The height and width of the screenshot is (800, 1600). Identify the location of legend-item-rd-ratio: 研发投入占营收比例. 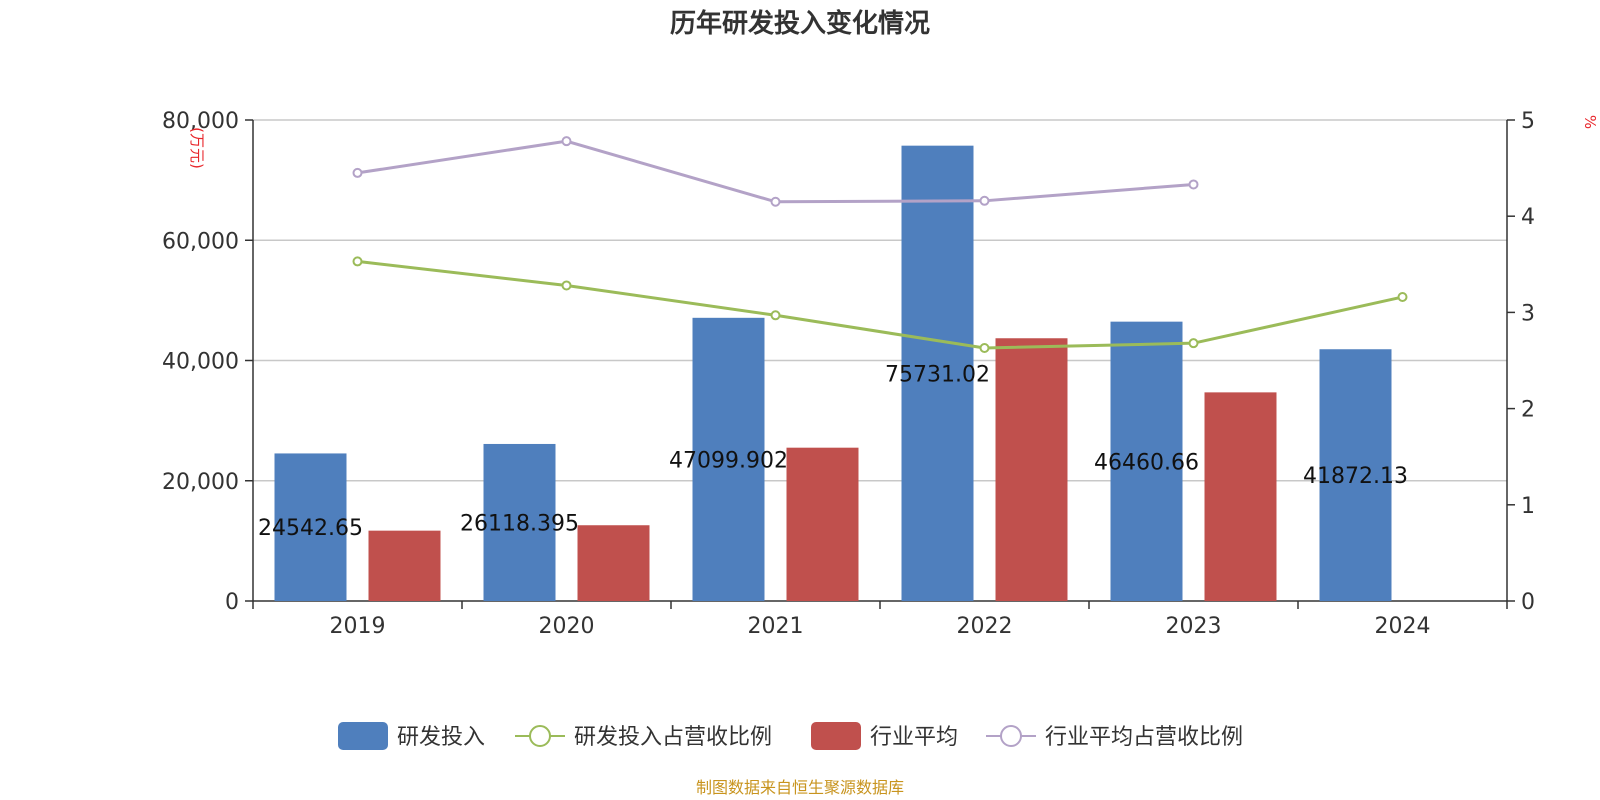
(643, 737).